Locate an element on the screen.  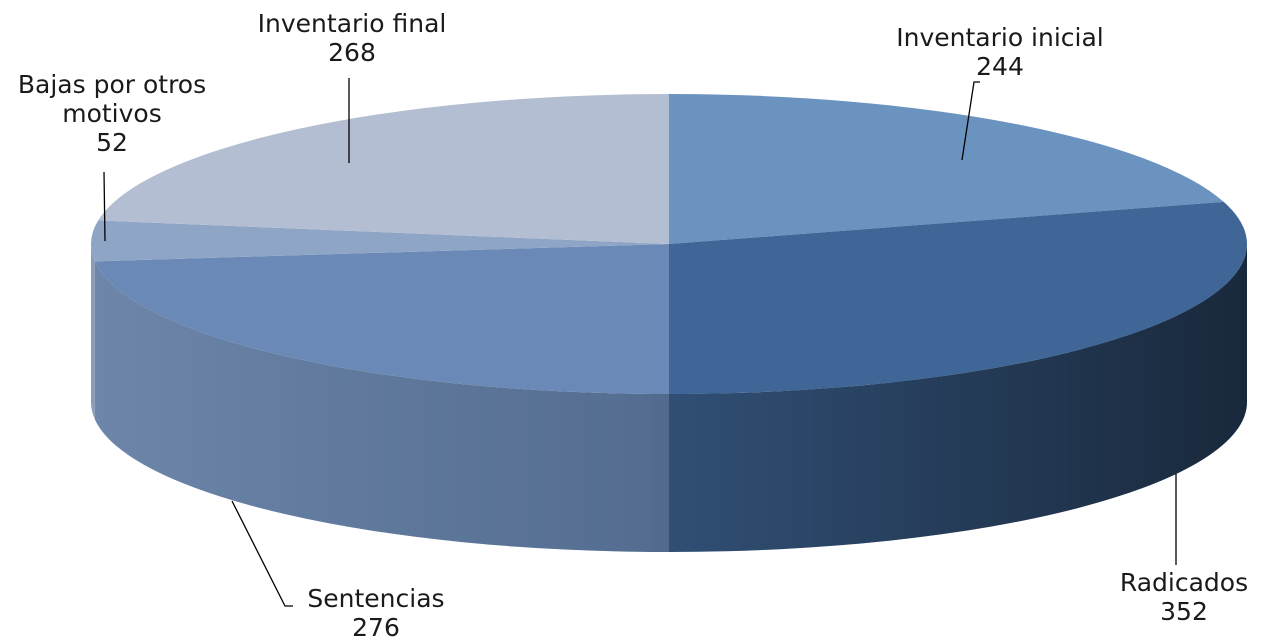
slice-category-label: motivos is located at coordinates (112, 113).